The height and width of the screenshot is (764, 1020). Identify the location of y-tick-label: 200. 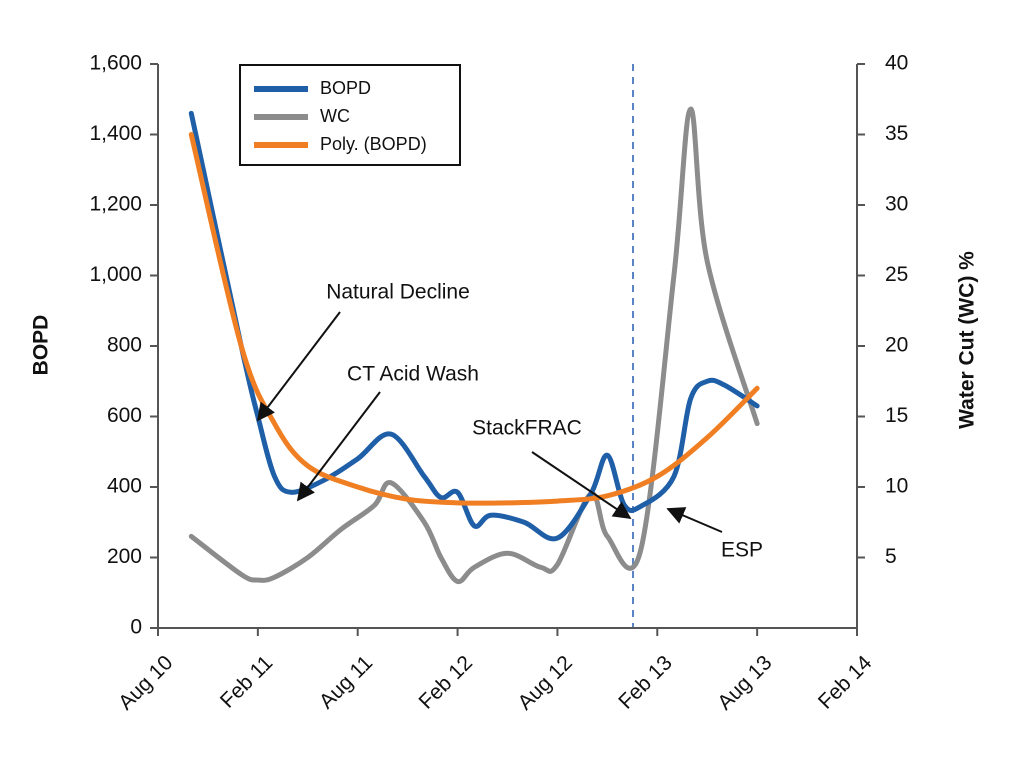
(124, 556).